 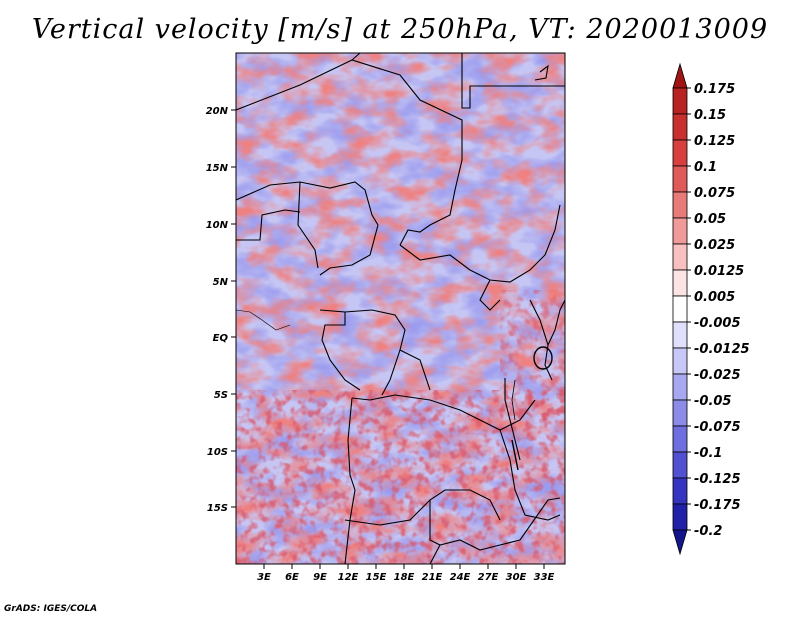 I want to click on lon-label: 30E, so click(x=516, y=577).